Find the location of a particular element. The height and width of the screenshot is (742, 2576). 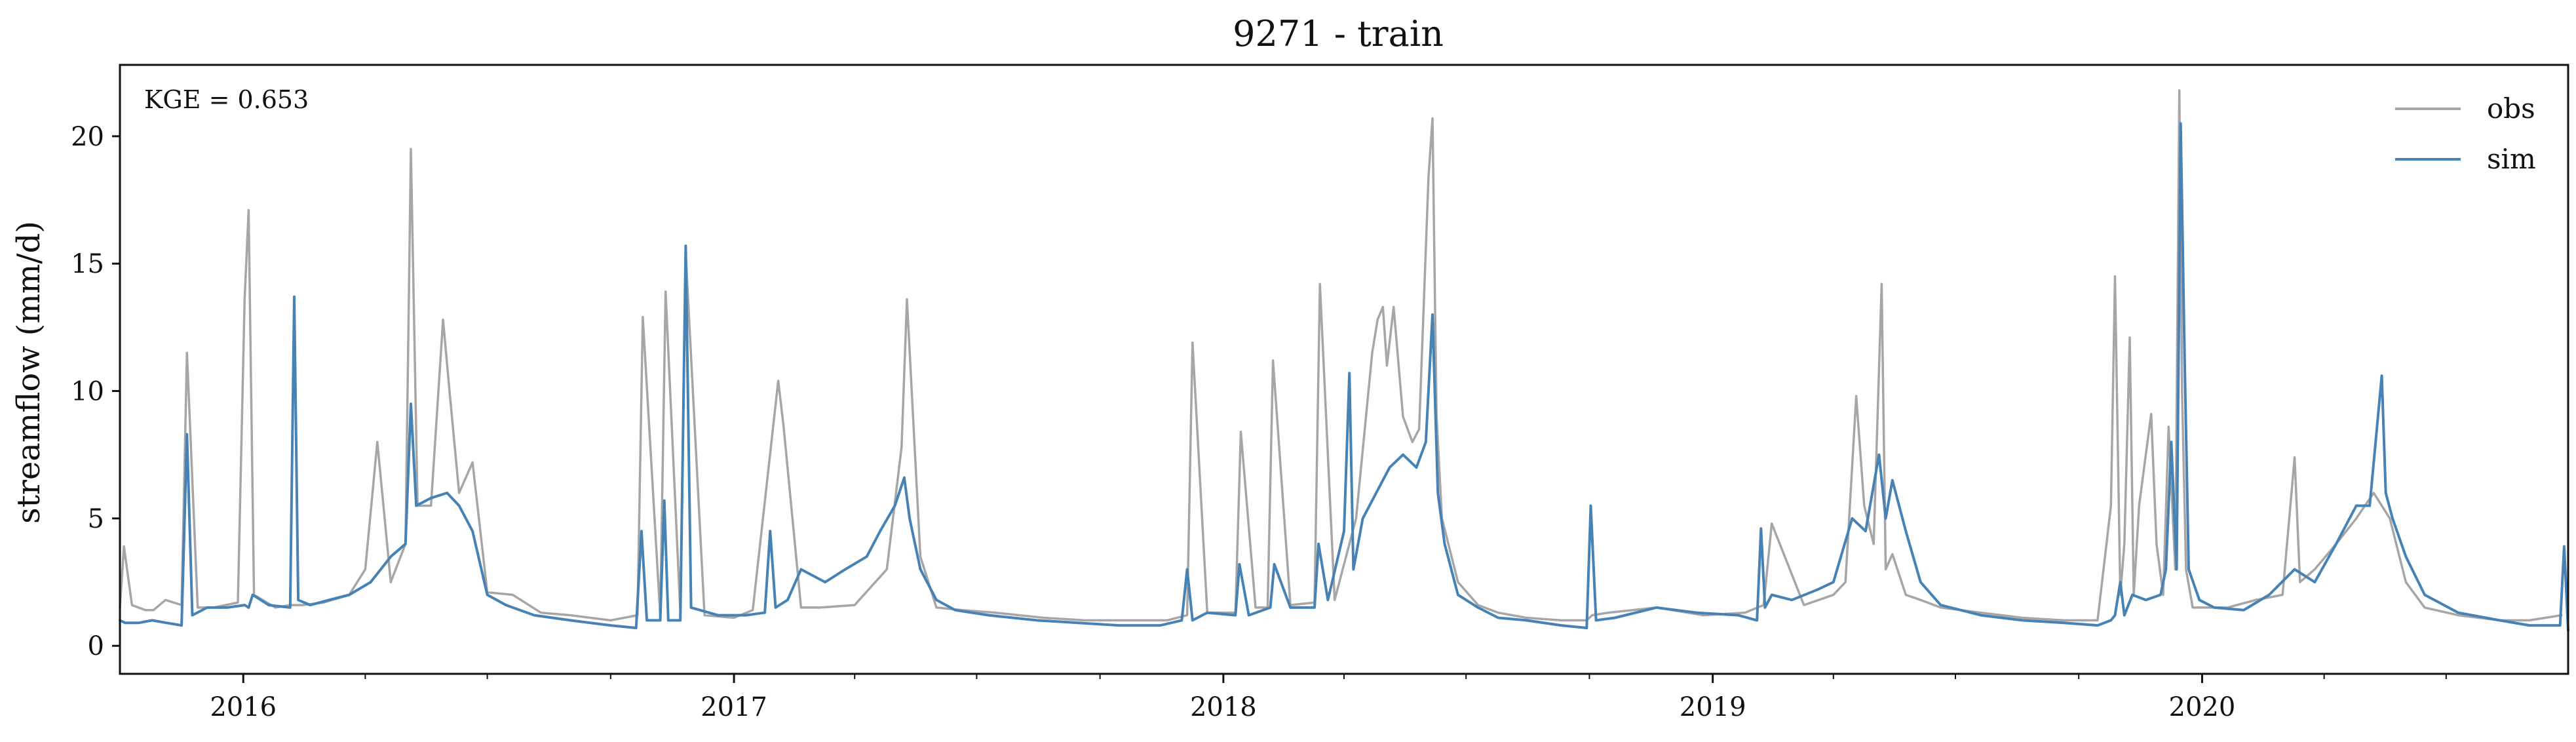

legend-sim-label: sim is located at coordinates (2511, 159).